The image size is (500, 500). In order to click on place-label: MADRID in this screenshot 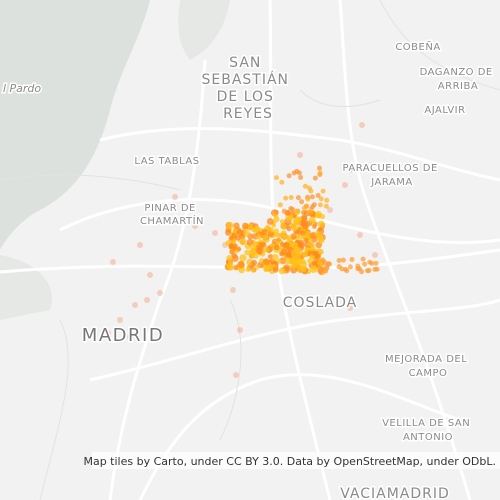, I will do `click(123, 335)`.